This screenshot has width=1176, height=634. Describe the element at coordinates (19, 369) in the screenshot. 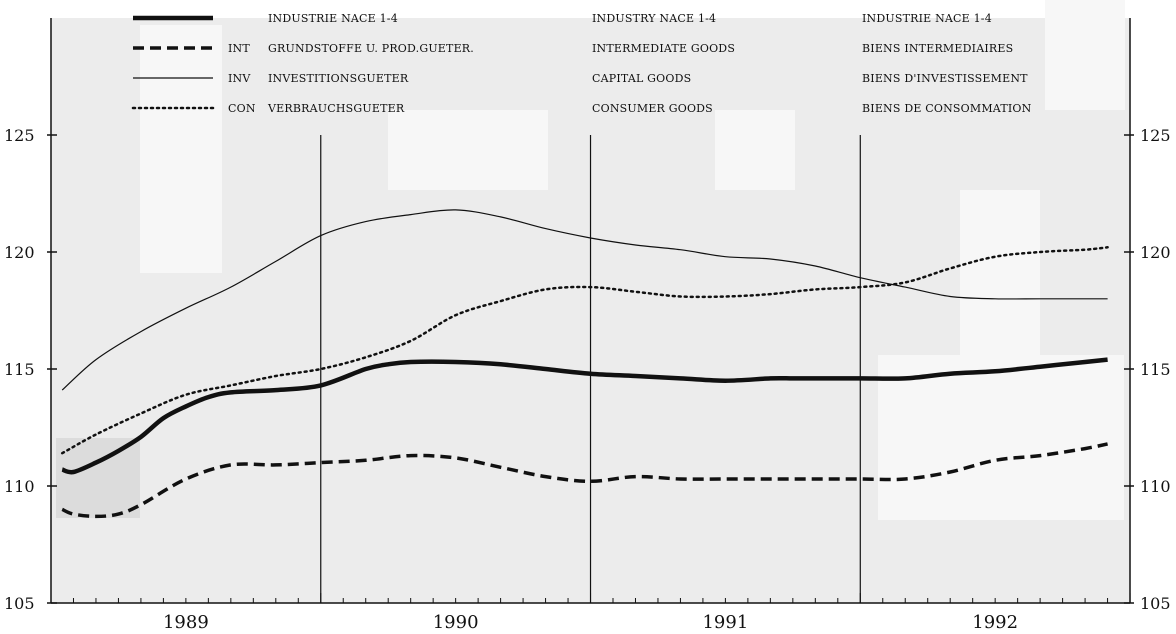

I see `y-tick-label-left: 115` at that location.